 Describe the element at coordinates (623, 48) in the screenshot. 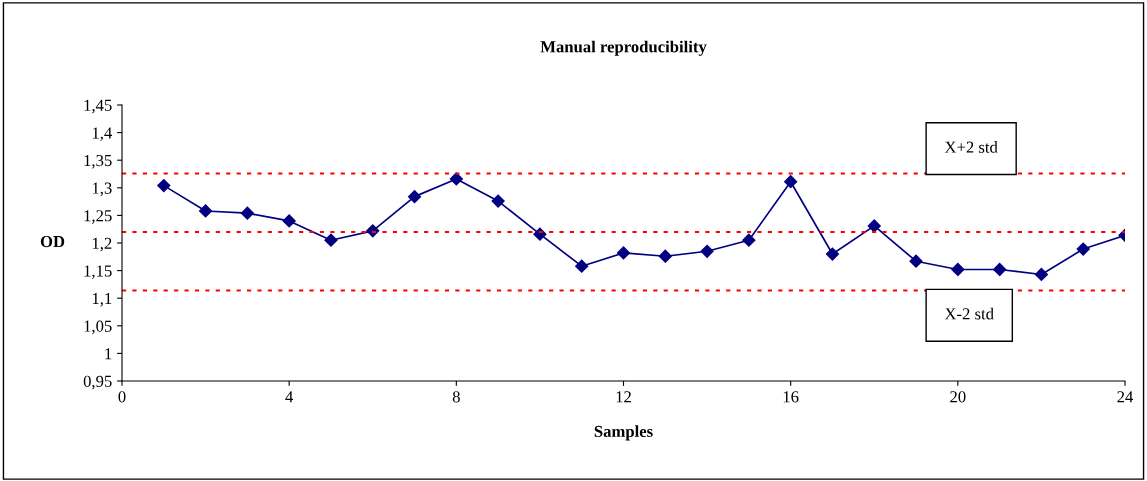

I see `chart-title: Manual reproducibility` at that location.